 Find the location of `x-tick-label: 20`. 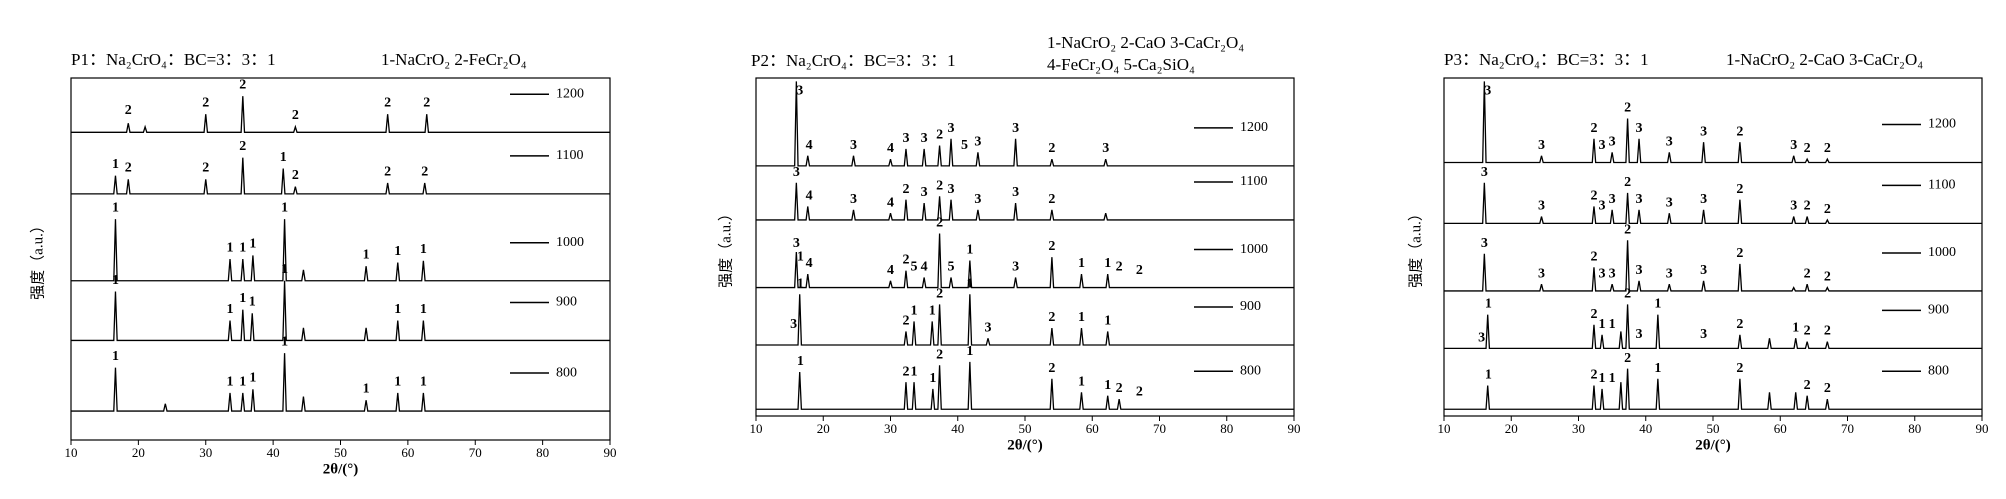

x-tick-label: 20 is located at coordinates (138, 452).